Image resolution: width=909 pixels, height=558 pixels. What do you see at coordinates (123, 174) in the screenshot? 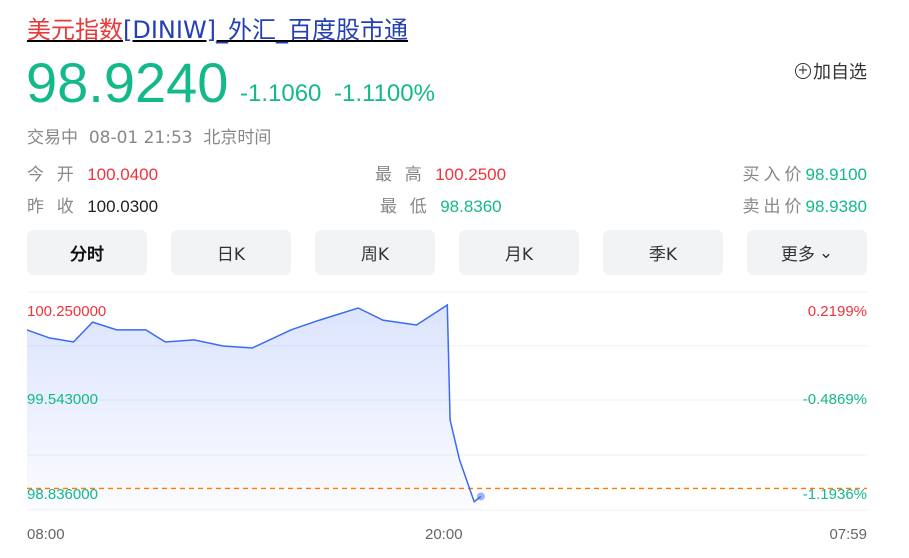
I see `stat-value: 100.0400` at bounding box center [123, 174].